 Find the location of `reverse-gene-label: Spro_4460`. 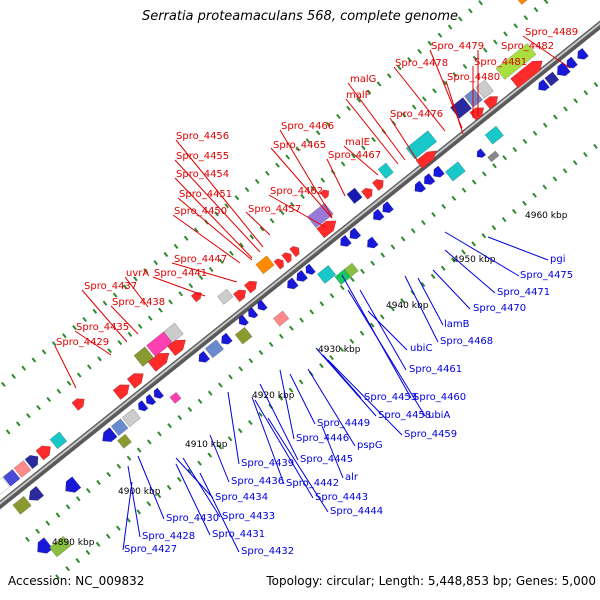

reverse-gene-label: Spro_4460 is located at coordinates (439, 397).